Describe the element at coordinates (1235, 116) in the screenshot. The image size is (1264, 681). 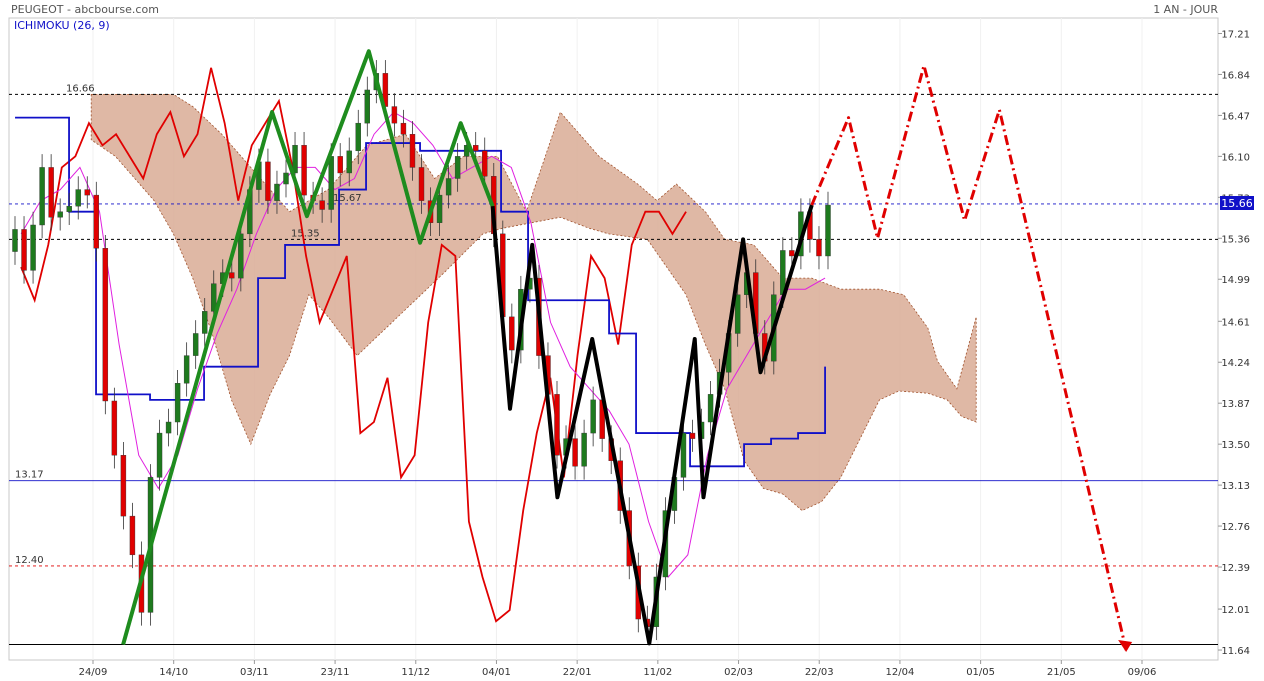
I see `y-tick-label: 16.47` at that location.